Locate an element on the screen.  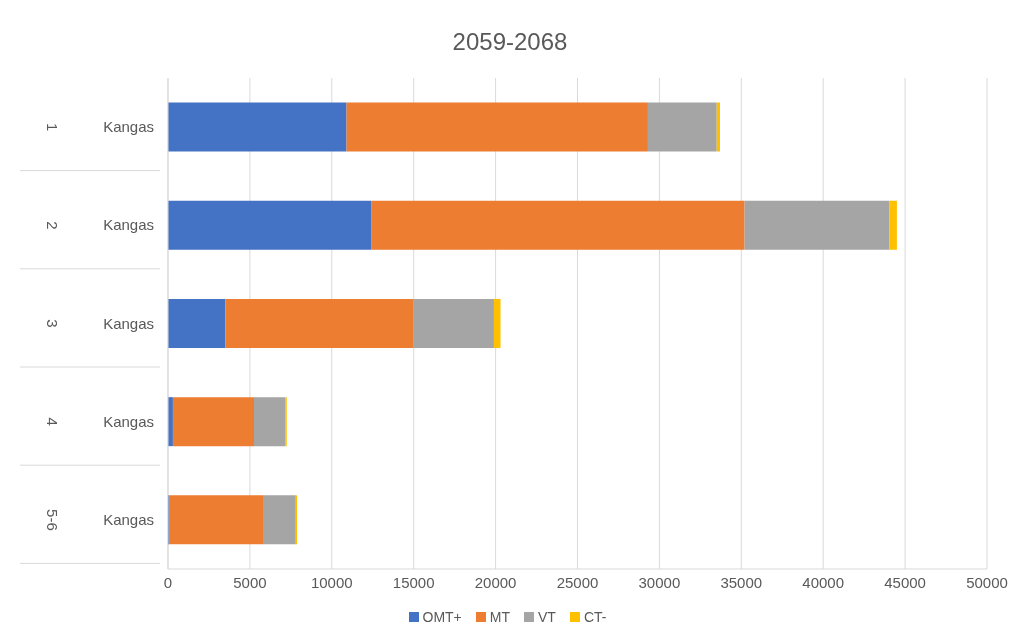
x-tick-label: 15000 is located at coordinates (413, 582).